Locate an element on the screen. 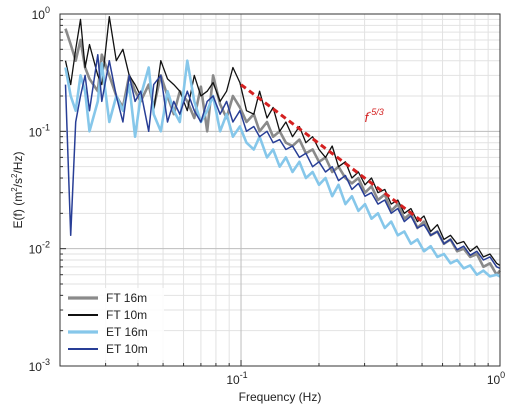  y-tick-label: 10⁻¹ is located at coordinates (39, 130).